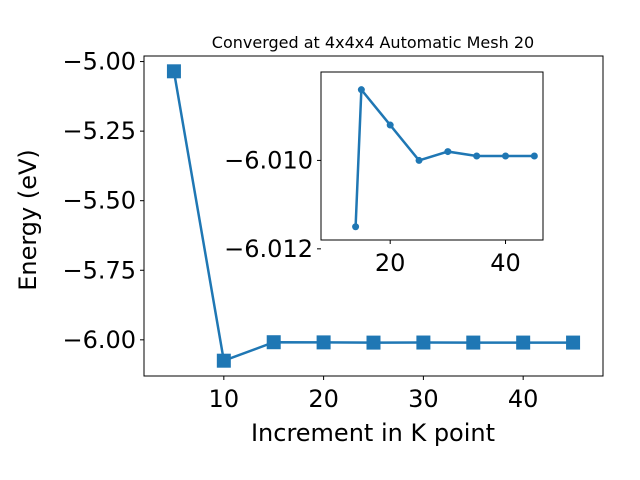 The image size is (640, 480). I want to click on y-tick-label: −6.00, so click(99, 340).